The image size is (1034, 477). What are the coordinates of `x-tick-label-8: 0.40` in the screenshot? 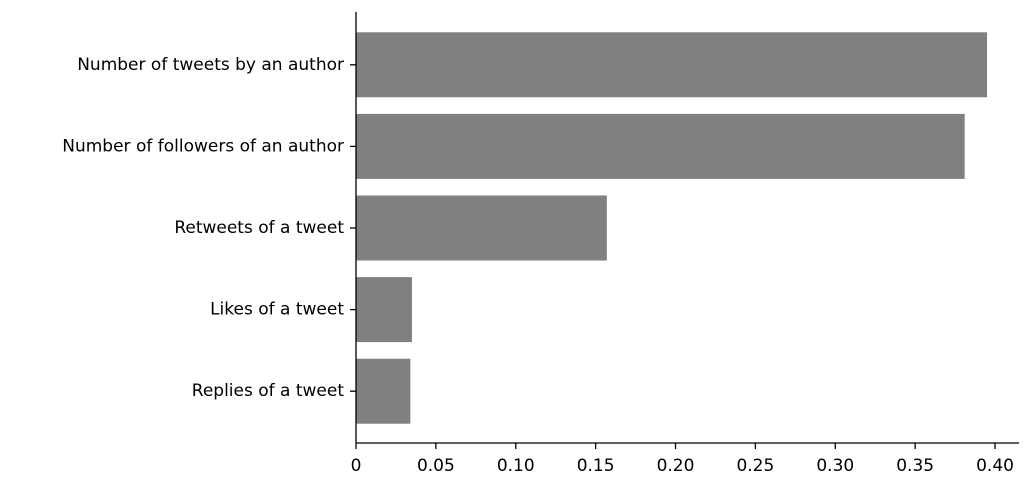 It's located at (995, 466).